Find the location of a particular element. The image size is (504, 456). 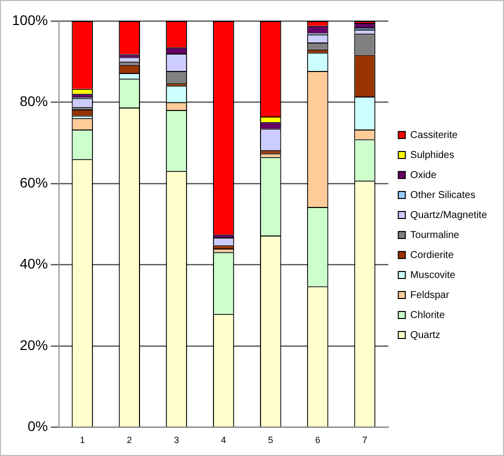

legend-label: Tourmaline is located at coordinates (435, 235).